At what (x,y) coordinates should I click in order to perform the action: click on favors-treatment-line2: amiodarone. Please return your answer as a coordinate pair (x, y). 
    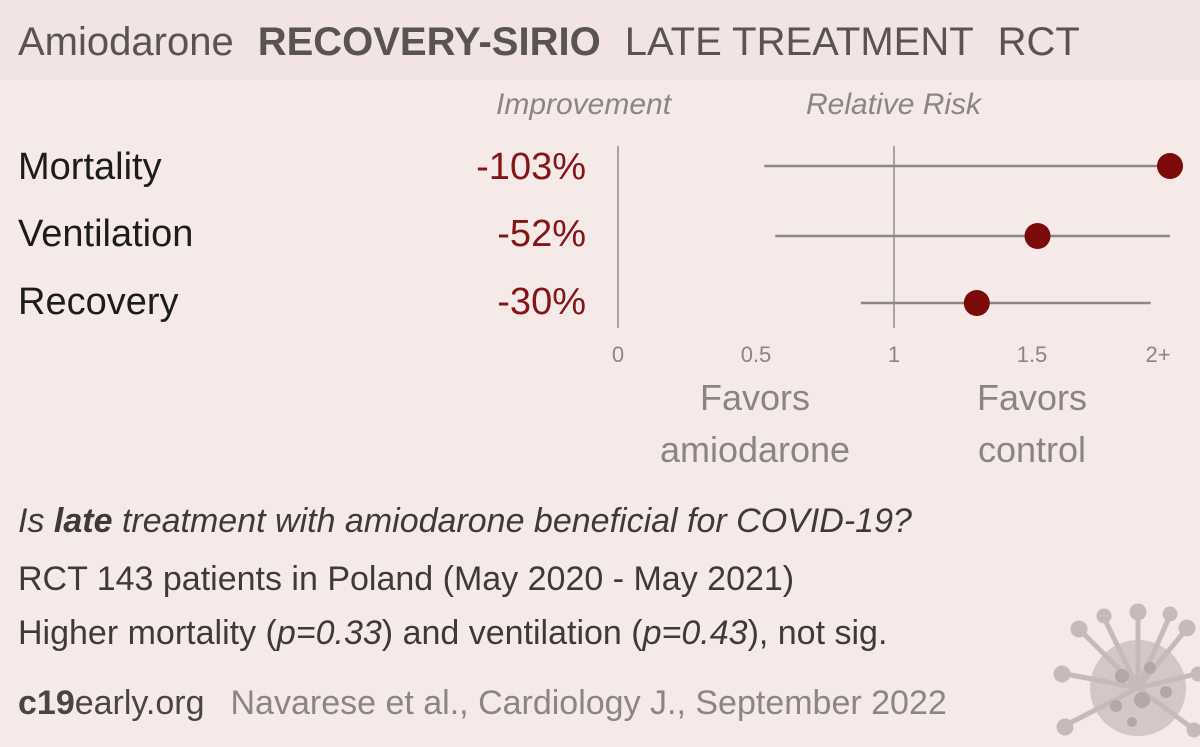
    Looking at the image, I should click on (755, 449).